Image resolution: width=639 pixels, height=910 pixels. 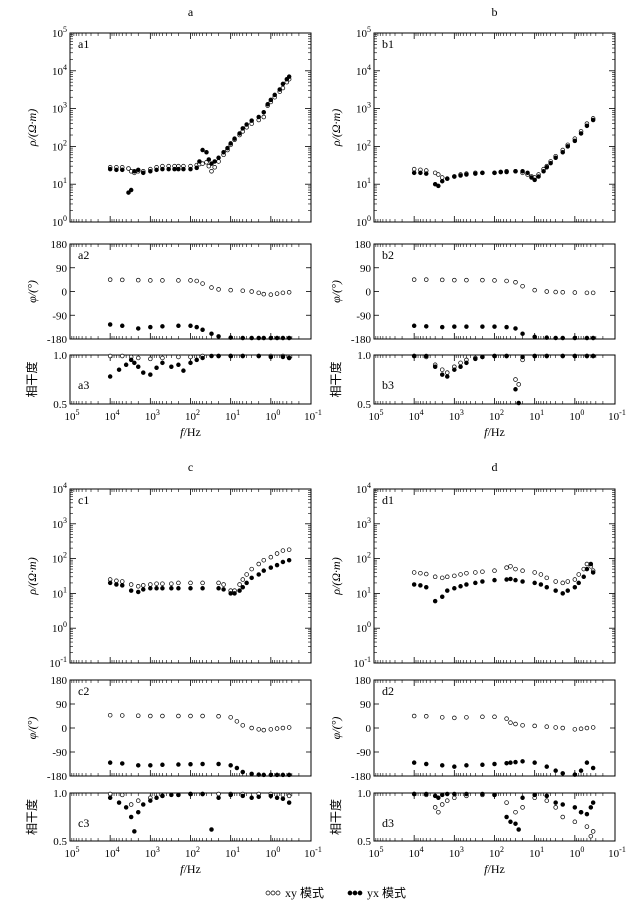 I want to click on y-tick-label: 0.5, so click(x=364, y=405).